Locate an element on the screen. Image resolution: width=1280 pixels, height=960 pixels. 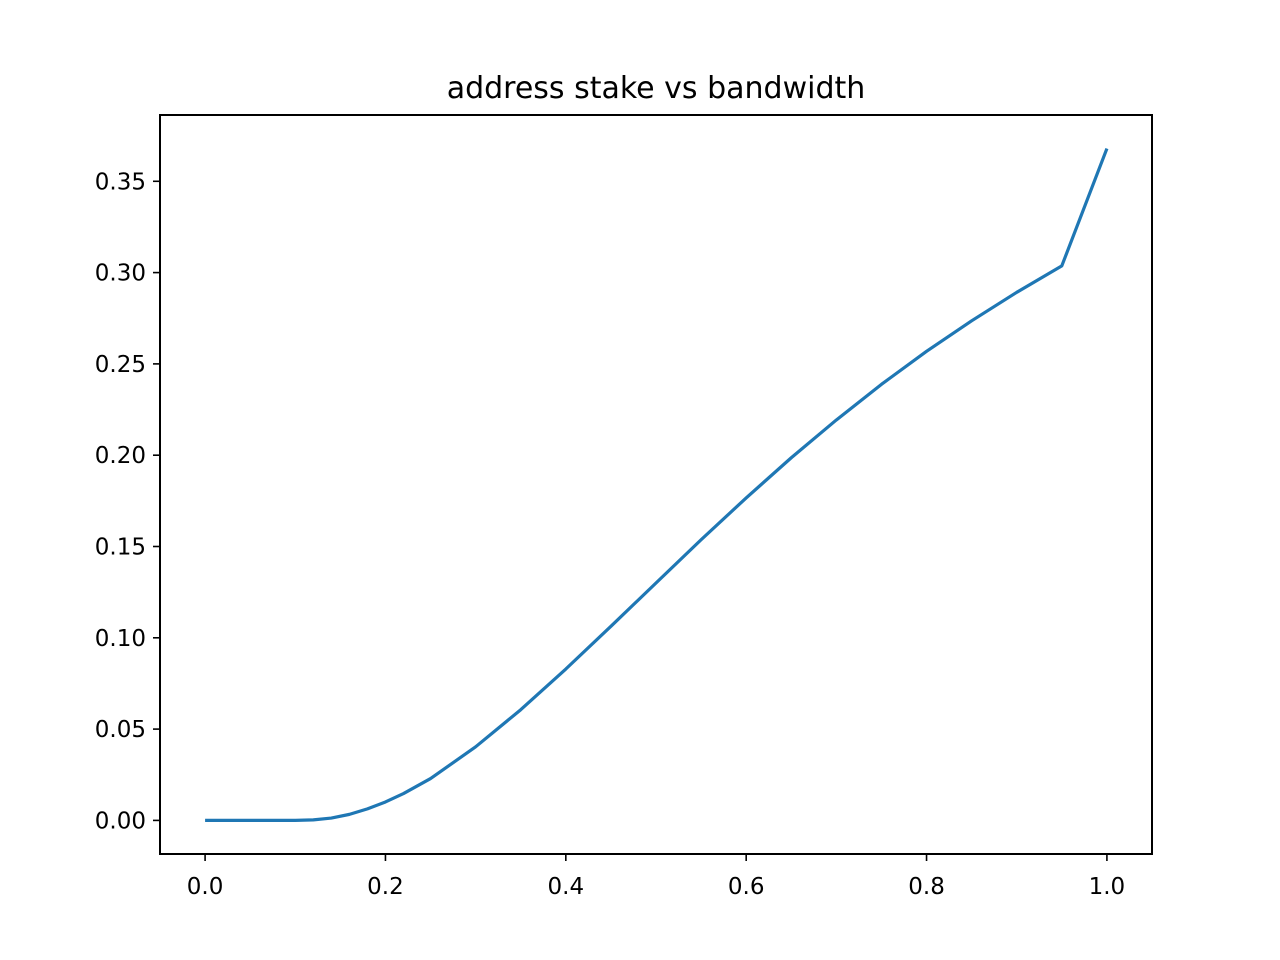
y-tick-label: 0.15 is located at coordinates (120, 547).